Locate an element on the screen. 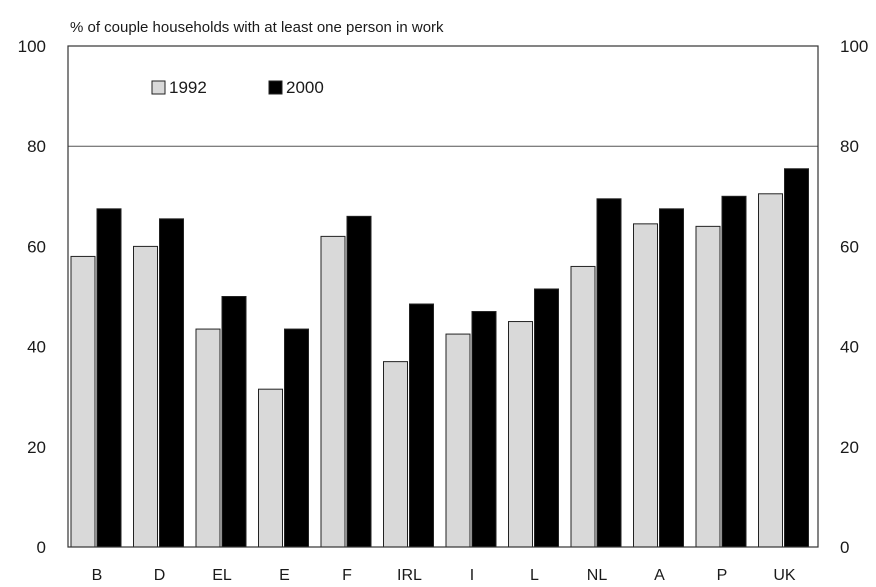  y-tick-label-left: 100 is located at coordinates (32, 46).